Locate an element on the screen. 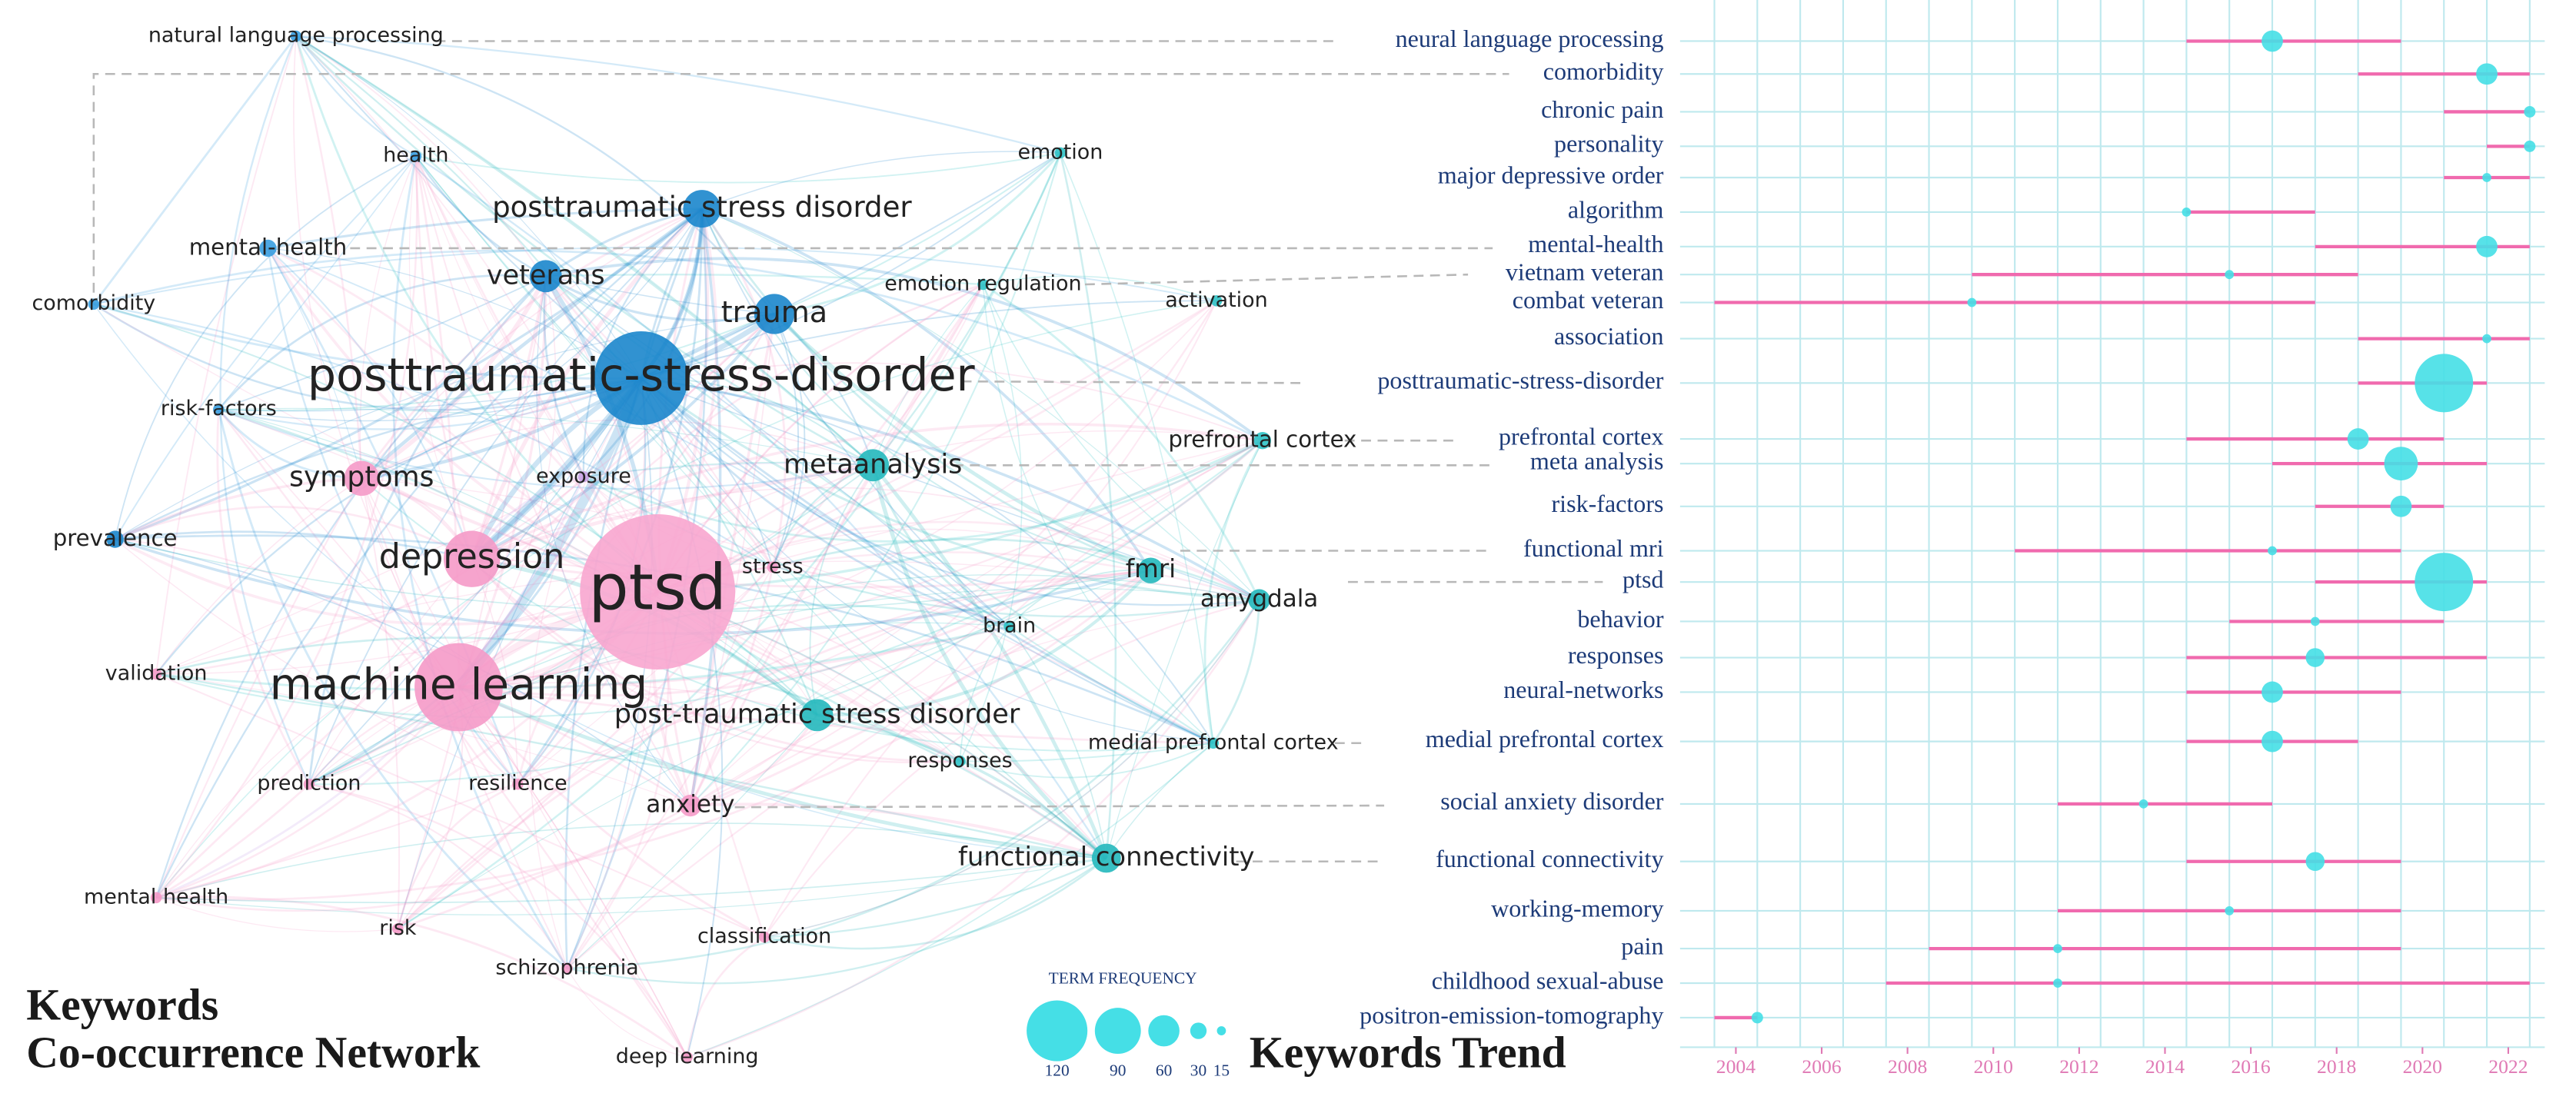 The width and height of the screenshot is (2576, 1113). node-label: symptoms is located at coordinates (361, 476).